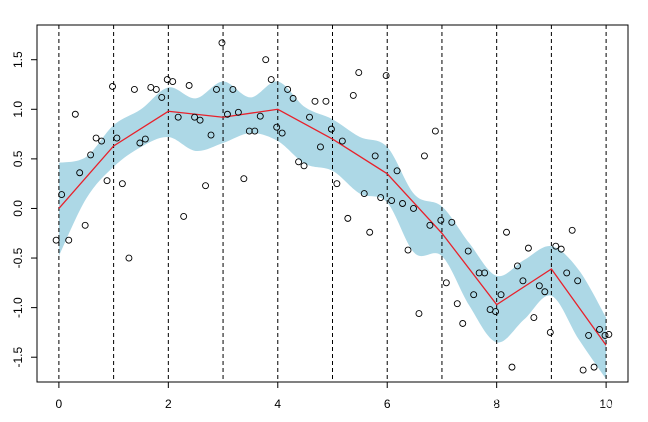 The width and height of the screenshot is (648, 422). Describe the element at coordinates (387, 404) in the screenshot. I see `x-tick-label: 6` at that location.